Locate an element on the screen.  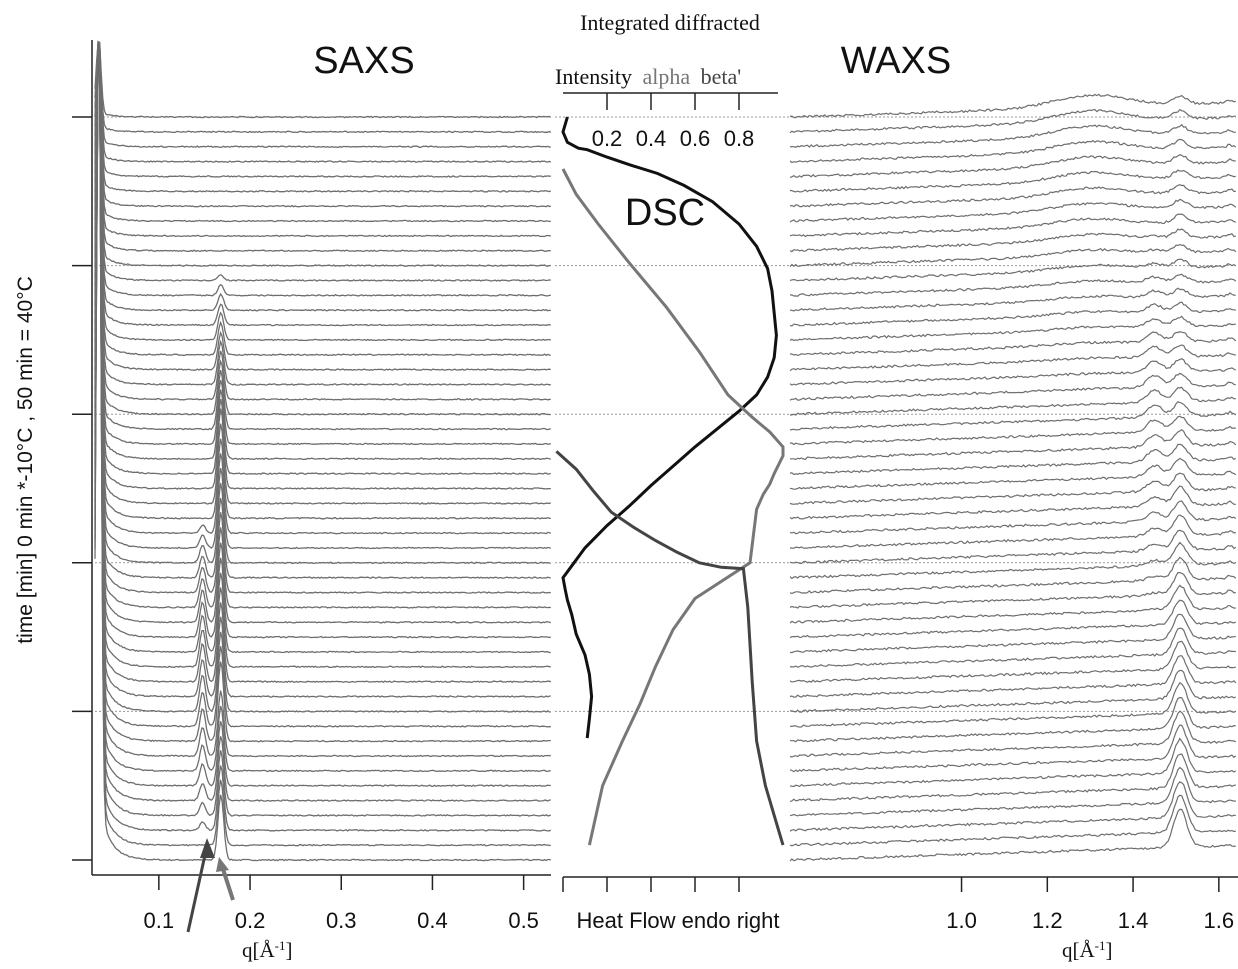
dsc-label: DSC is located at coordinates (665, 213).